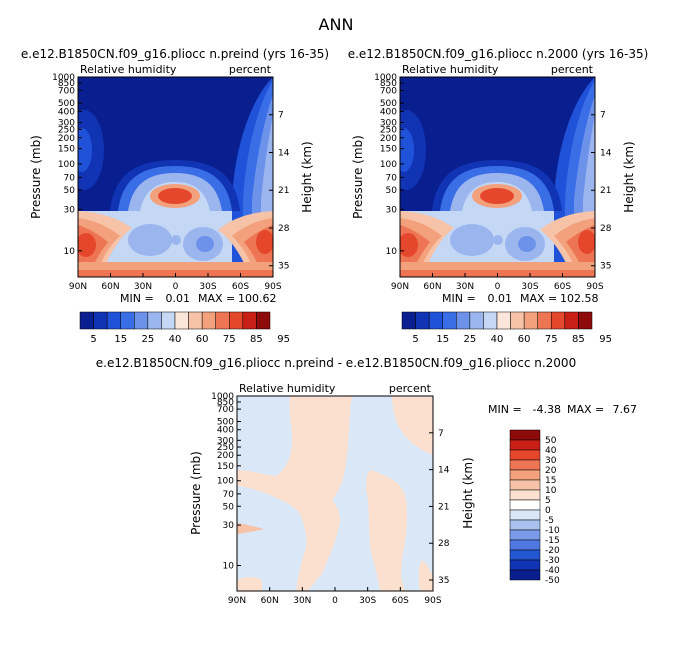 This screenshot has width=673, height=671. I want to click on panel-2000-lat-axis: 90N 60N 30N 0 30S 60S 90S, so click(497, 282).